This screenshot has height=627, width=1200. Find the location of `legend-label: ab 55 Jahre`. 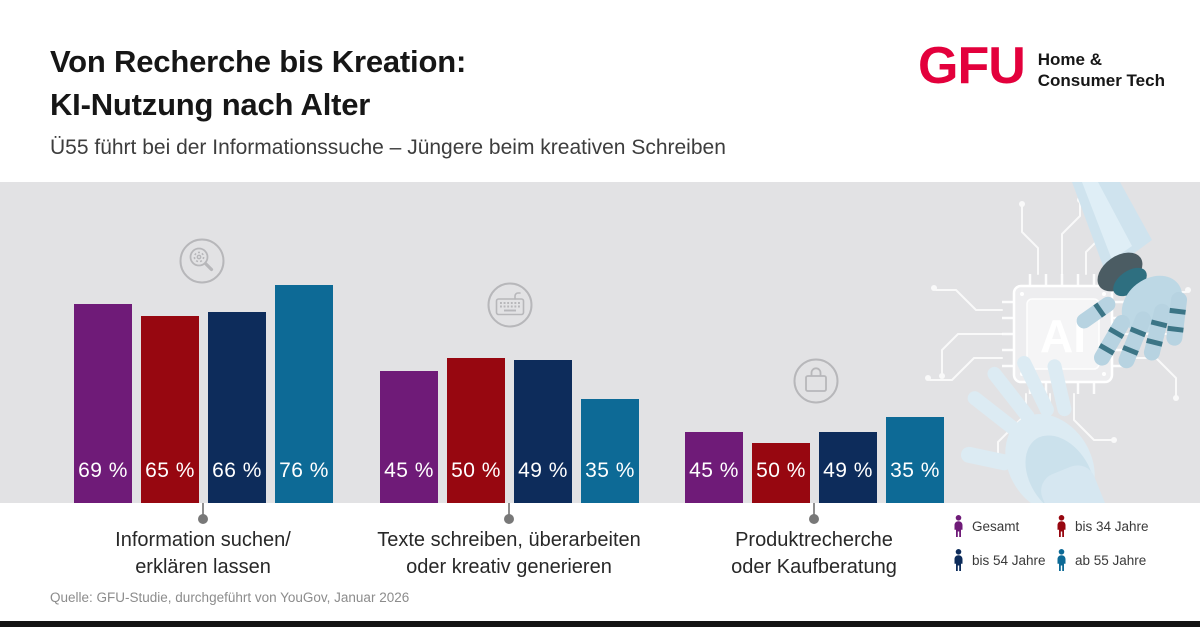

legend-label: ab 55 Jahre is located at coordinates (1111, 560).